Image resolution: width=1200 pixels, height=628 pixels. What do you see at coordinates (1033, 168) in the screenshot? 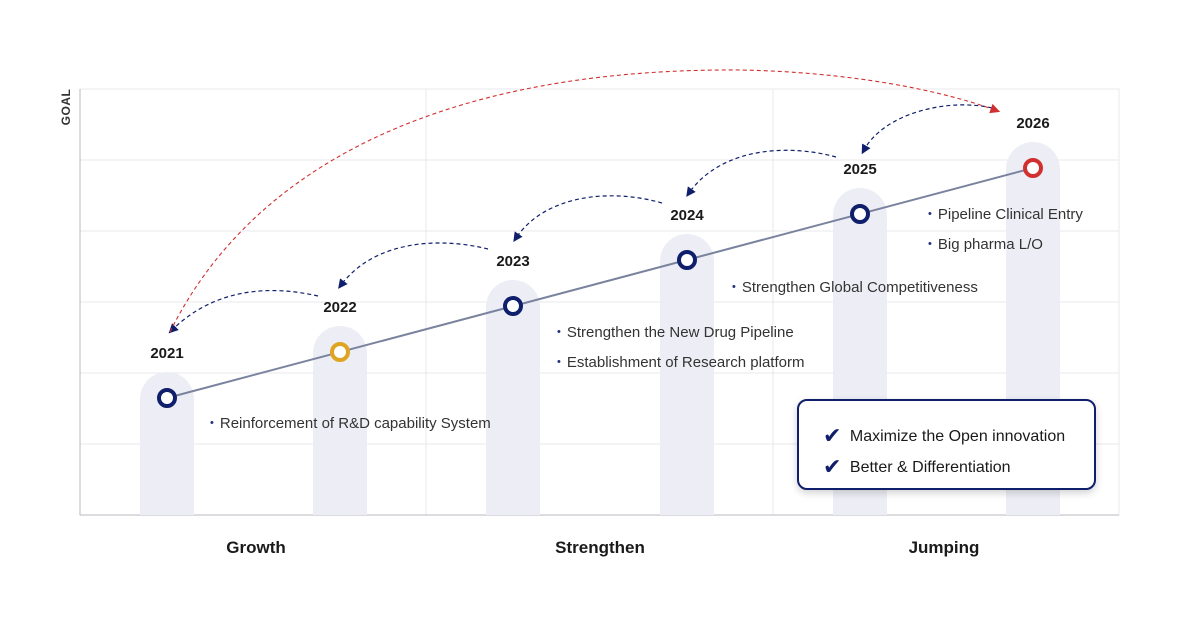
I see `milestone-marker-2026` at bounding box center [1033, 168].